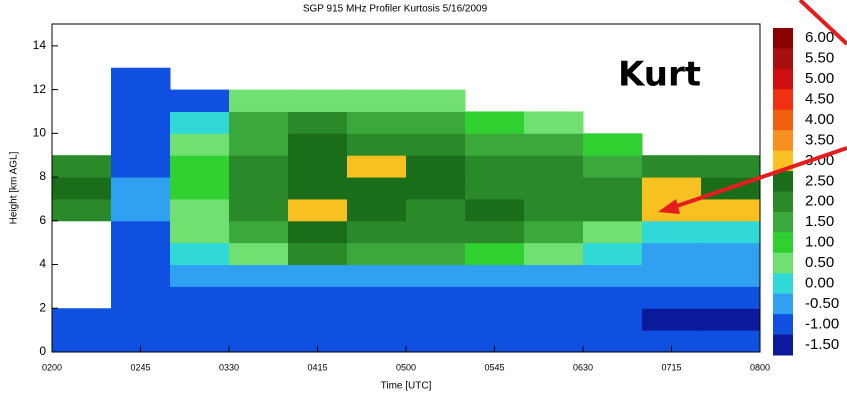 Image resolution: width=847 pixels, height=404 pixels. I want to click on arrow-head, so click(669, 206).